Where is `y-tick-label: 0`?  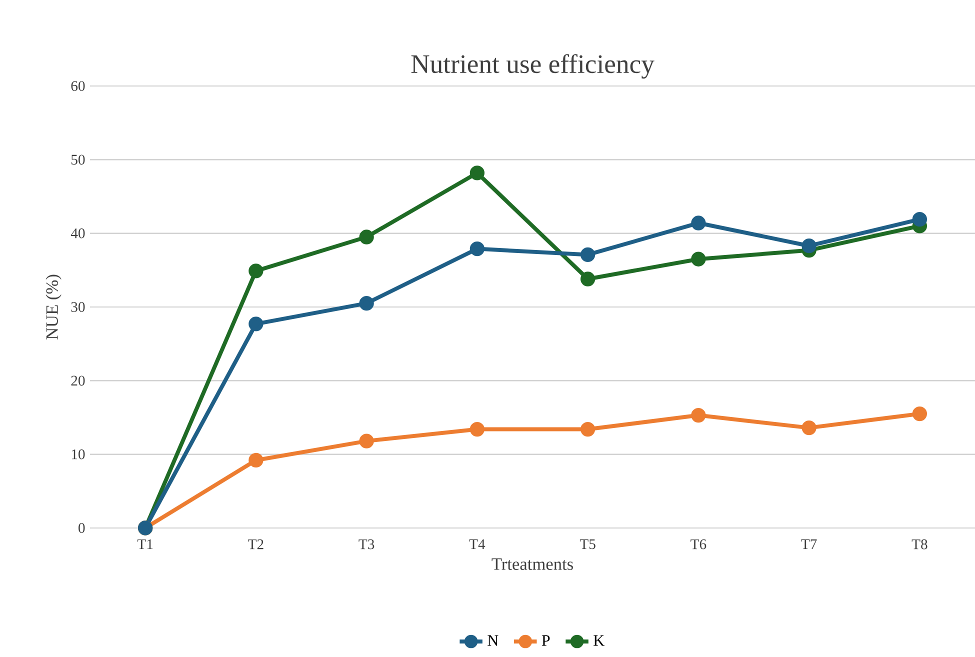 y-tick-label: 0 is located at coordinates (81, 528).